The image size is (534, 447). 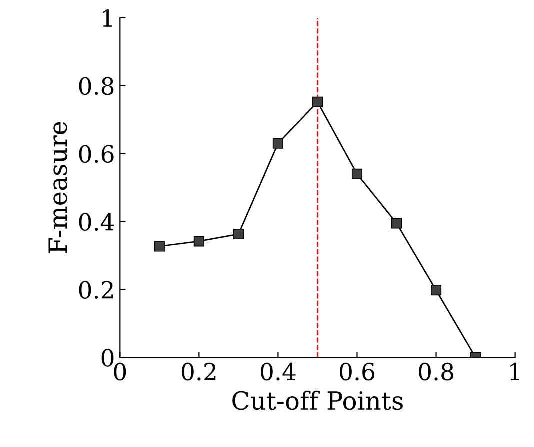 I want to click on x-tick-label: 0.2, so click(x=199, y=371).